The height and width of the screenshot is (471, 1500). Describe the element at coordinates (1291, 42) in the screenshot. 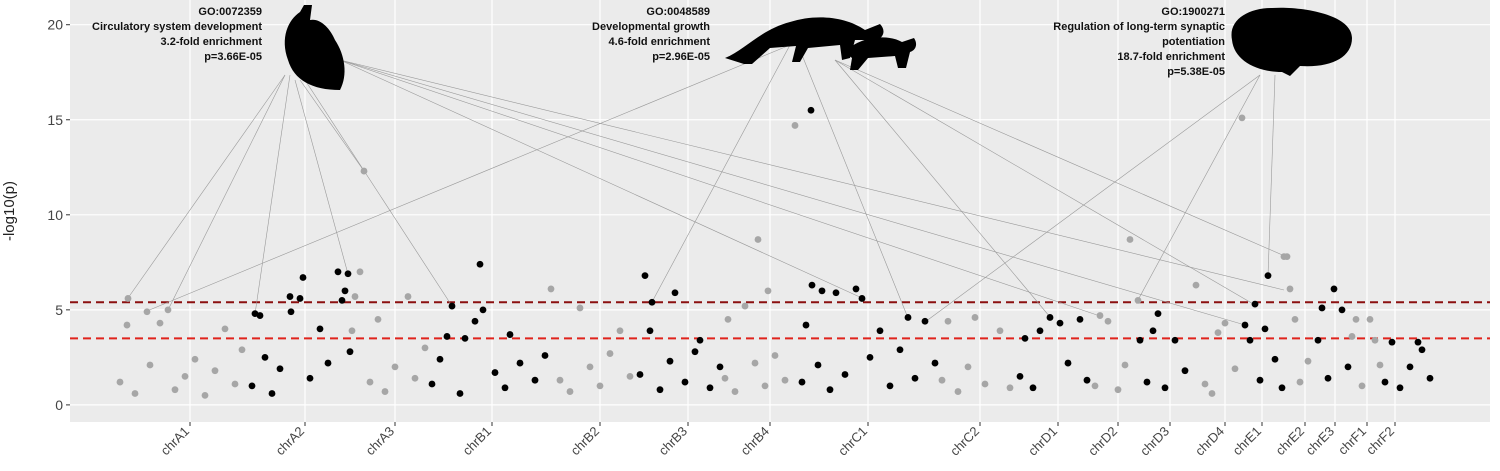

I see `brain-icon` at that location.